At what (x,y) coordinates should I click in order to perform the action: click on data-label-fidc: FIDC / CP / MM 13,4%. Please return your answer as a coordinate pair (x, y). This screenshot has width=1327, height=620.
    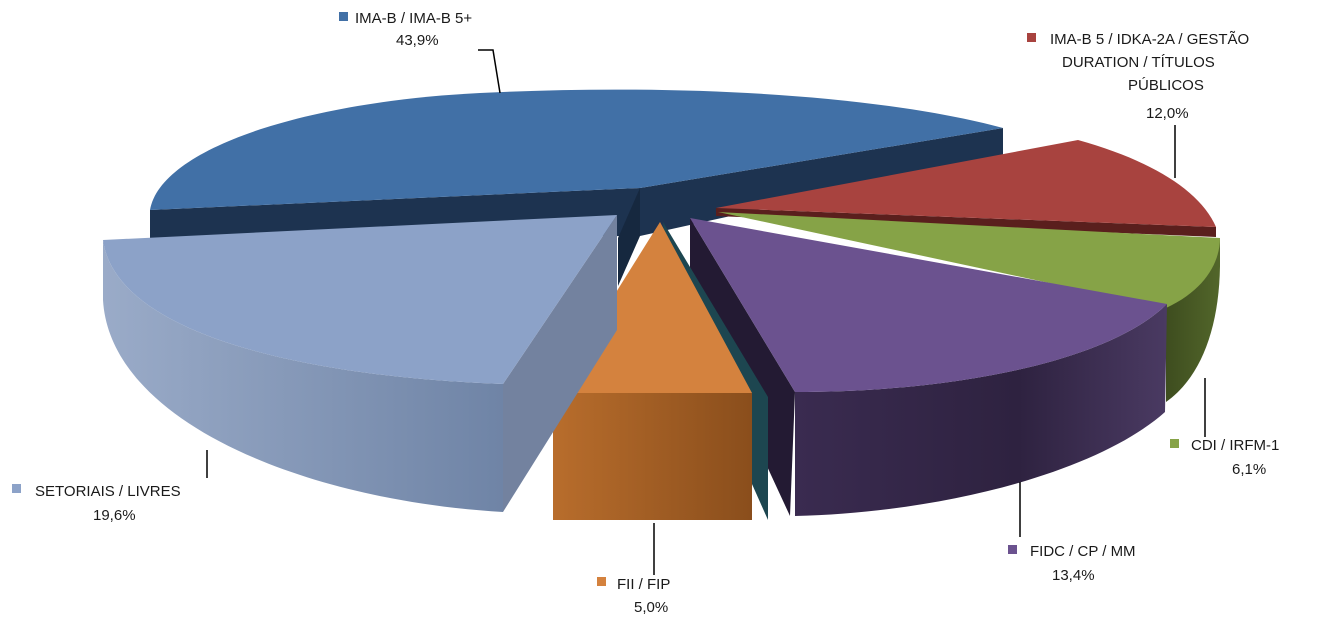
    Looking at the image, I should click on (1072, 563).